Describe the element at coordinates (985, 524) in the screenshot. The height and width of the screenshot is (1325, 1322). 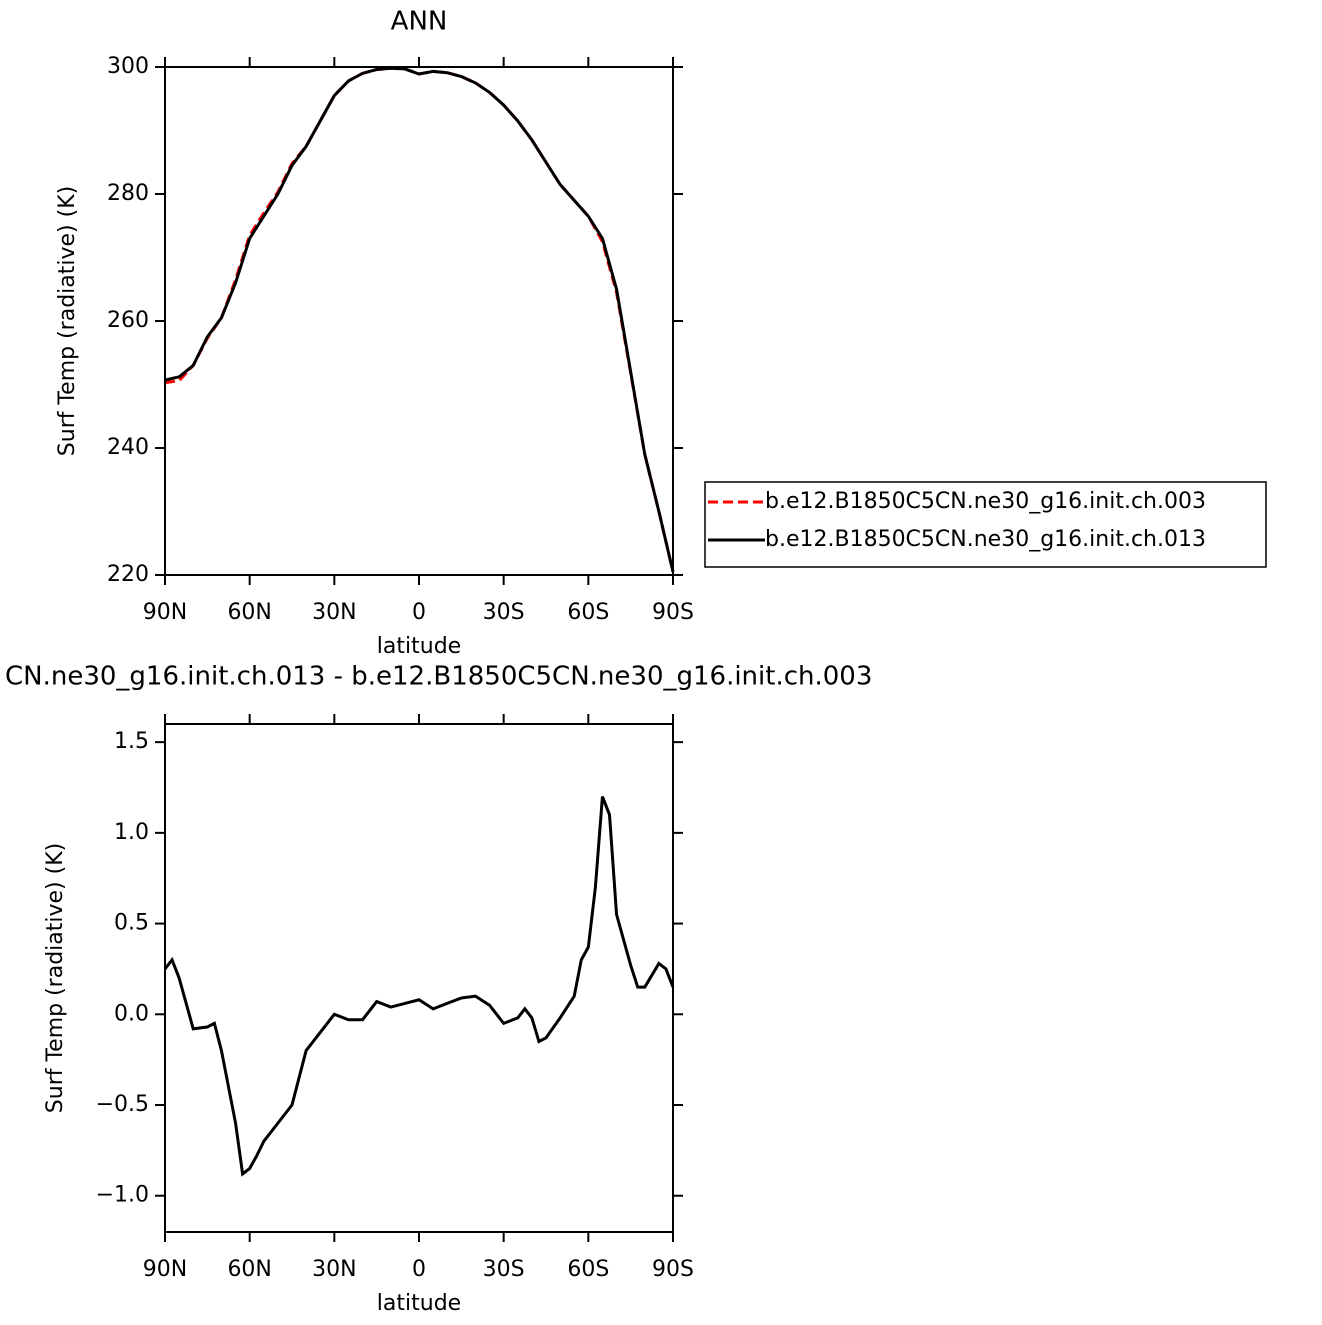
I see `legend-box` at that location.